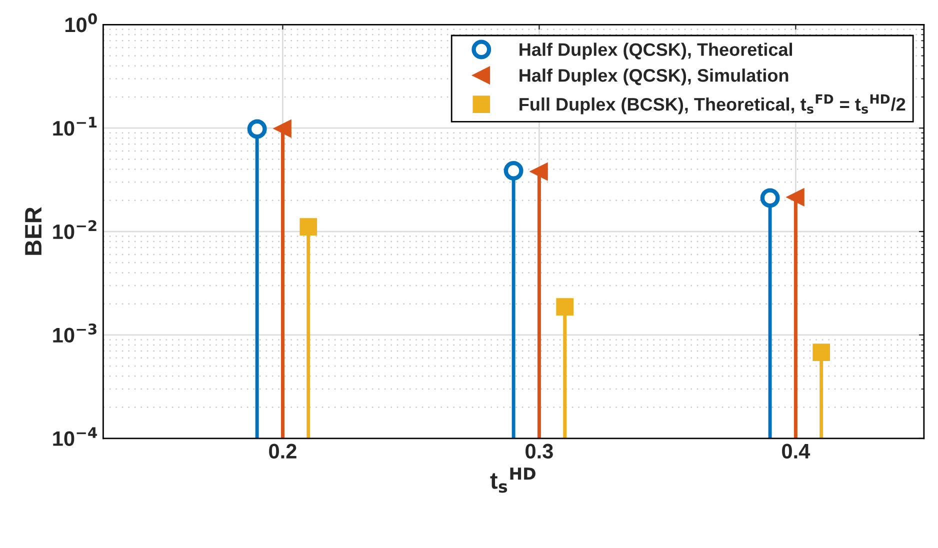 This screenshot has height=548, width=938. Describe the element at coordinates (513, 480) in the screenshot. I see `x-axis-title: t$_{s}$$^{HD}$` at that location.